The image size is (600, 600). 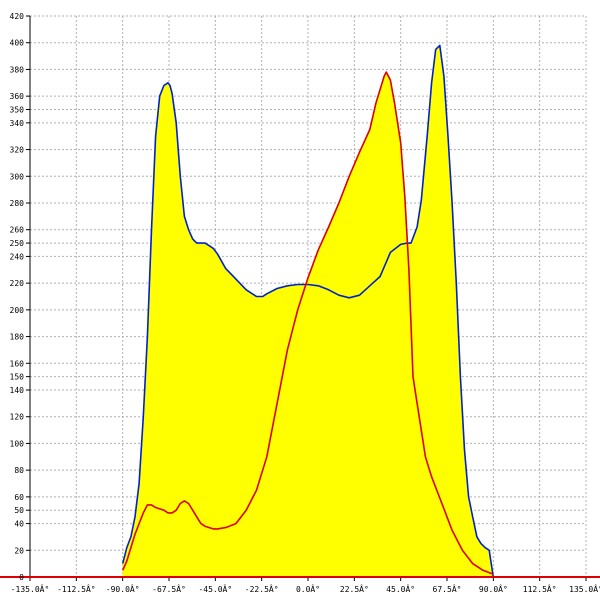 What do you see at coordinates (17, 43) in the screenshot?
I see `y-tick-label: 400` at bounding box center [17, 43].